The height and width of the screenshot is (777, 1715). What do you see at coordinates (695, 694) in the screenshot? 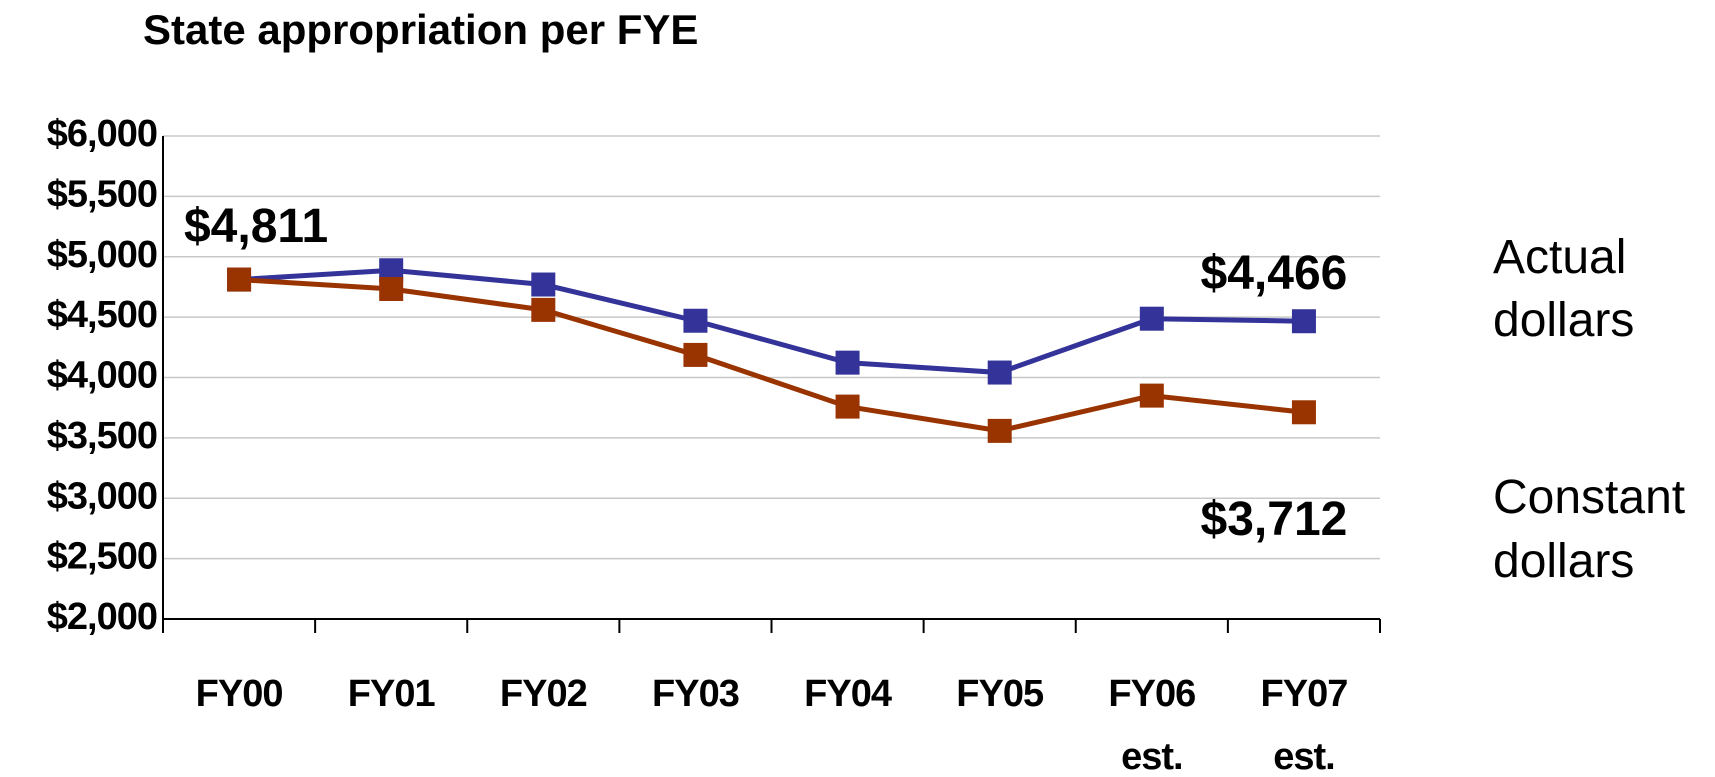
I see `x-tick-label: FY03` at bounding box center [695, 694].